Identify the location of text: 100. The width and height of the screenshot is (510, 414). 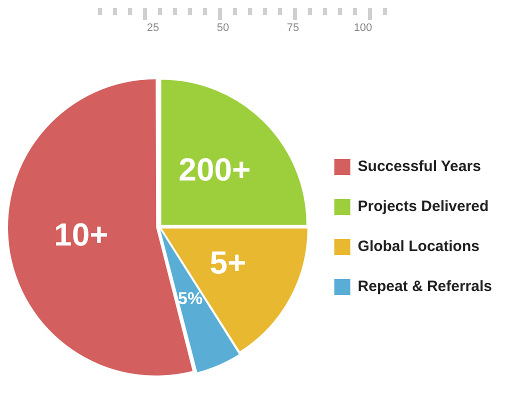
(363, 28).